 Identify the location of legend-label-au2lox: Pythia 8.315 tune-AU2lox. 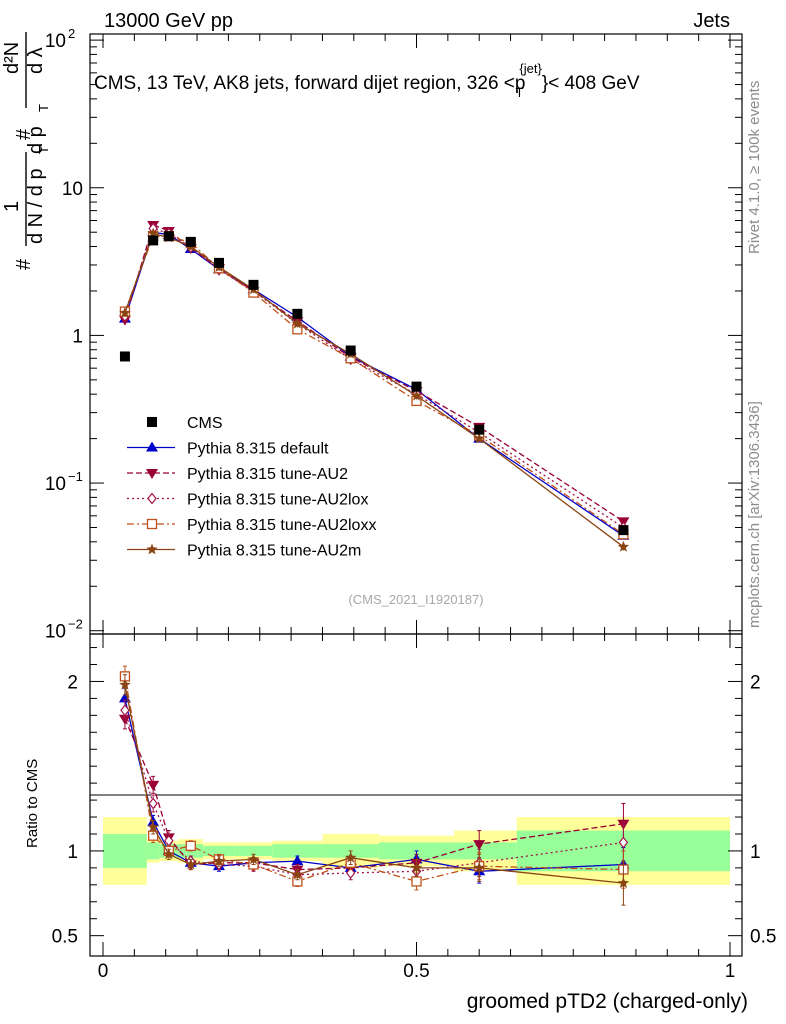
(277, 500).